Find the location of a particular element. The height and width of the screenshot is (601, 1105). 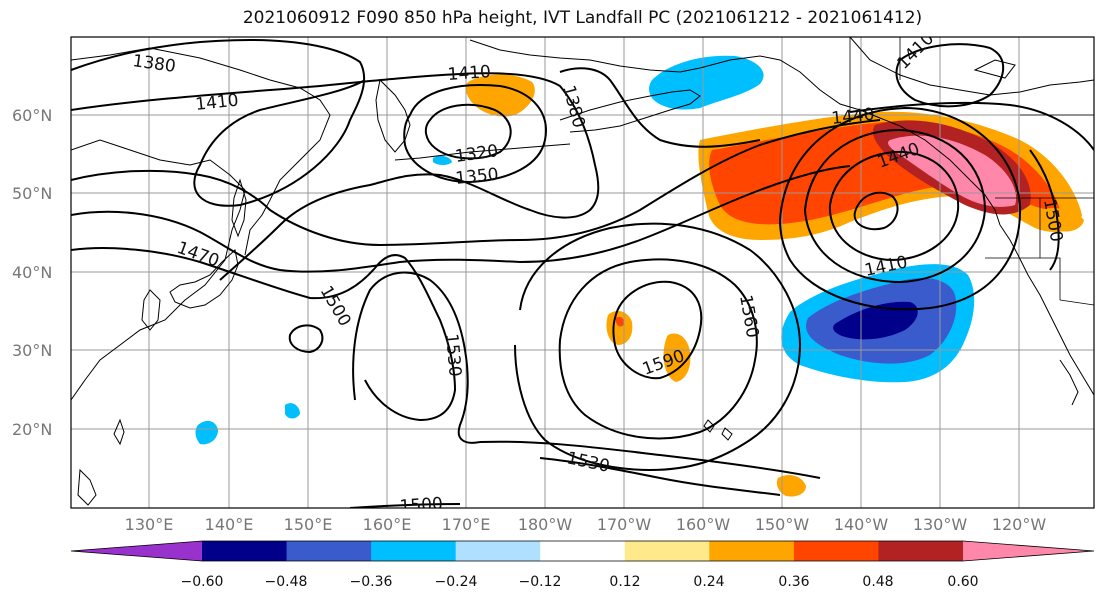

latitude-labels: 60°N 50°N 40°N 30°N 20°N is located at coordinates (32, 272).